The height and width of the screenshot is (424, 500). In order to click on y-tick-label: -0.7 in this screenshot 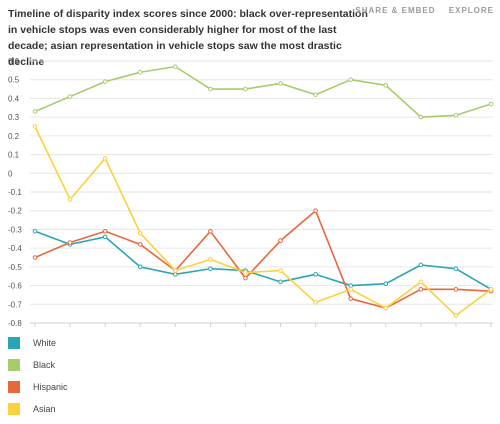, I will do `click(15, 304)`.